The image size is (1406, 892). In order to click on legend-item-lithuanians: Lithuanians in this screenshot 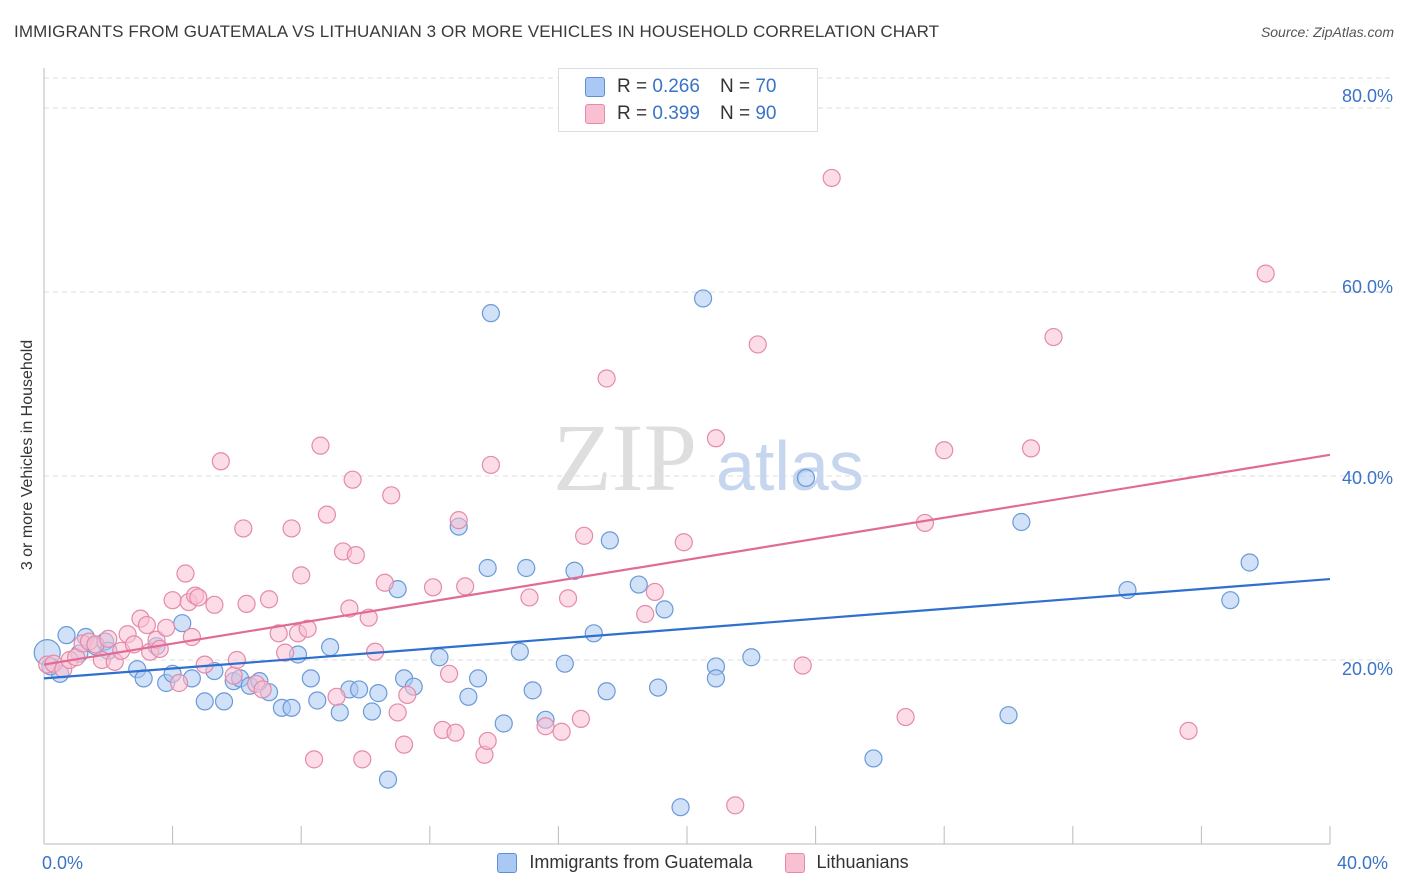, I will do `click(846, 862)`.